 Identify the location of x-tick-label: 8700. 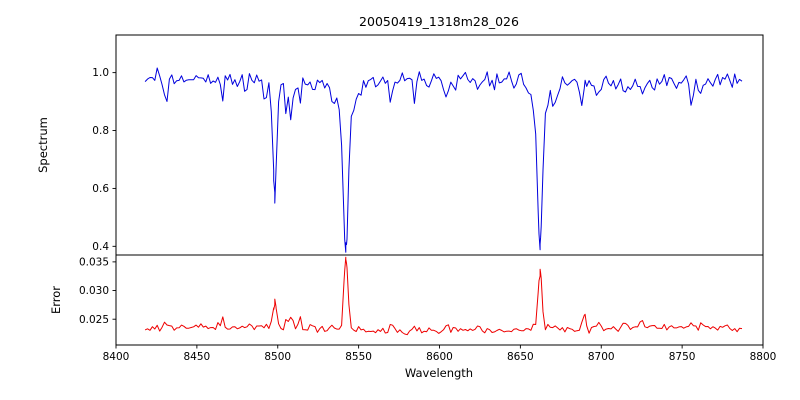
(601, 357).